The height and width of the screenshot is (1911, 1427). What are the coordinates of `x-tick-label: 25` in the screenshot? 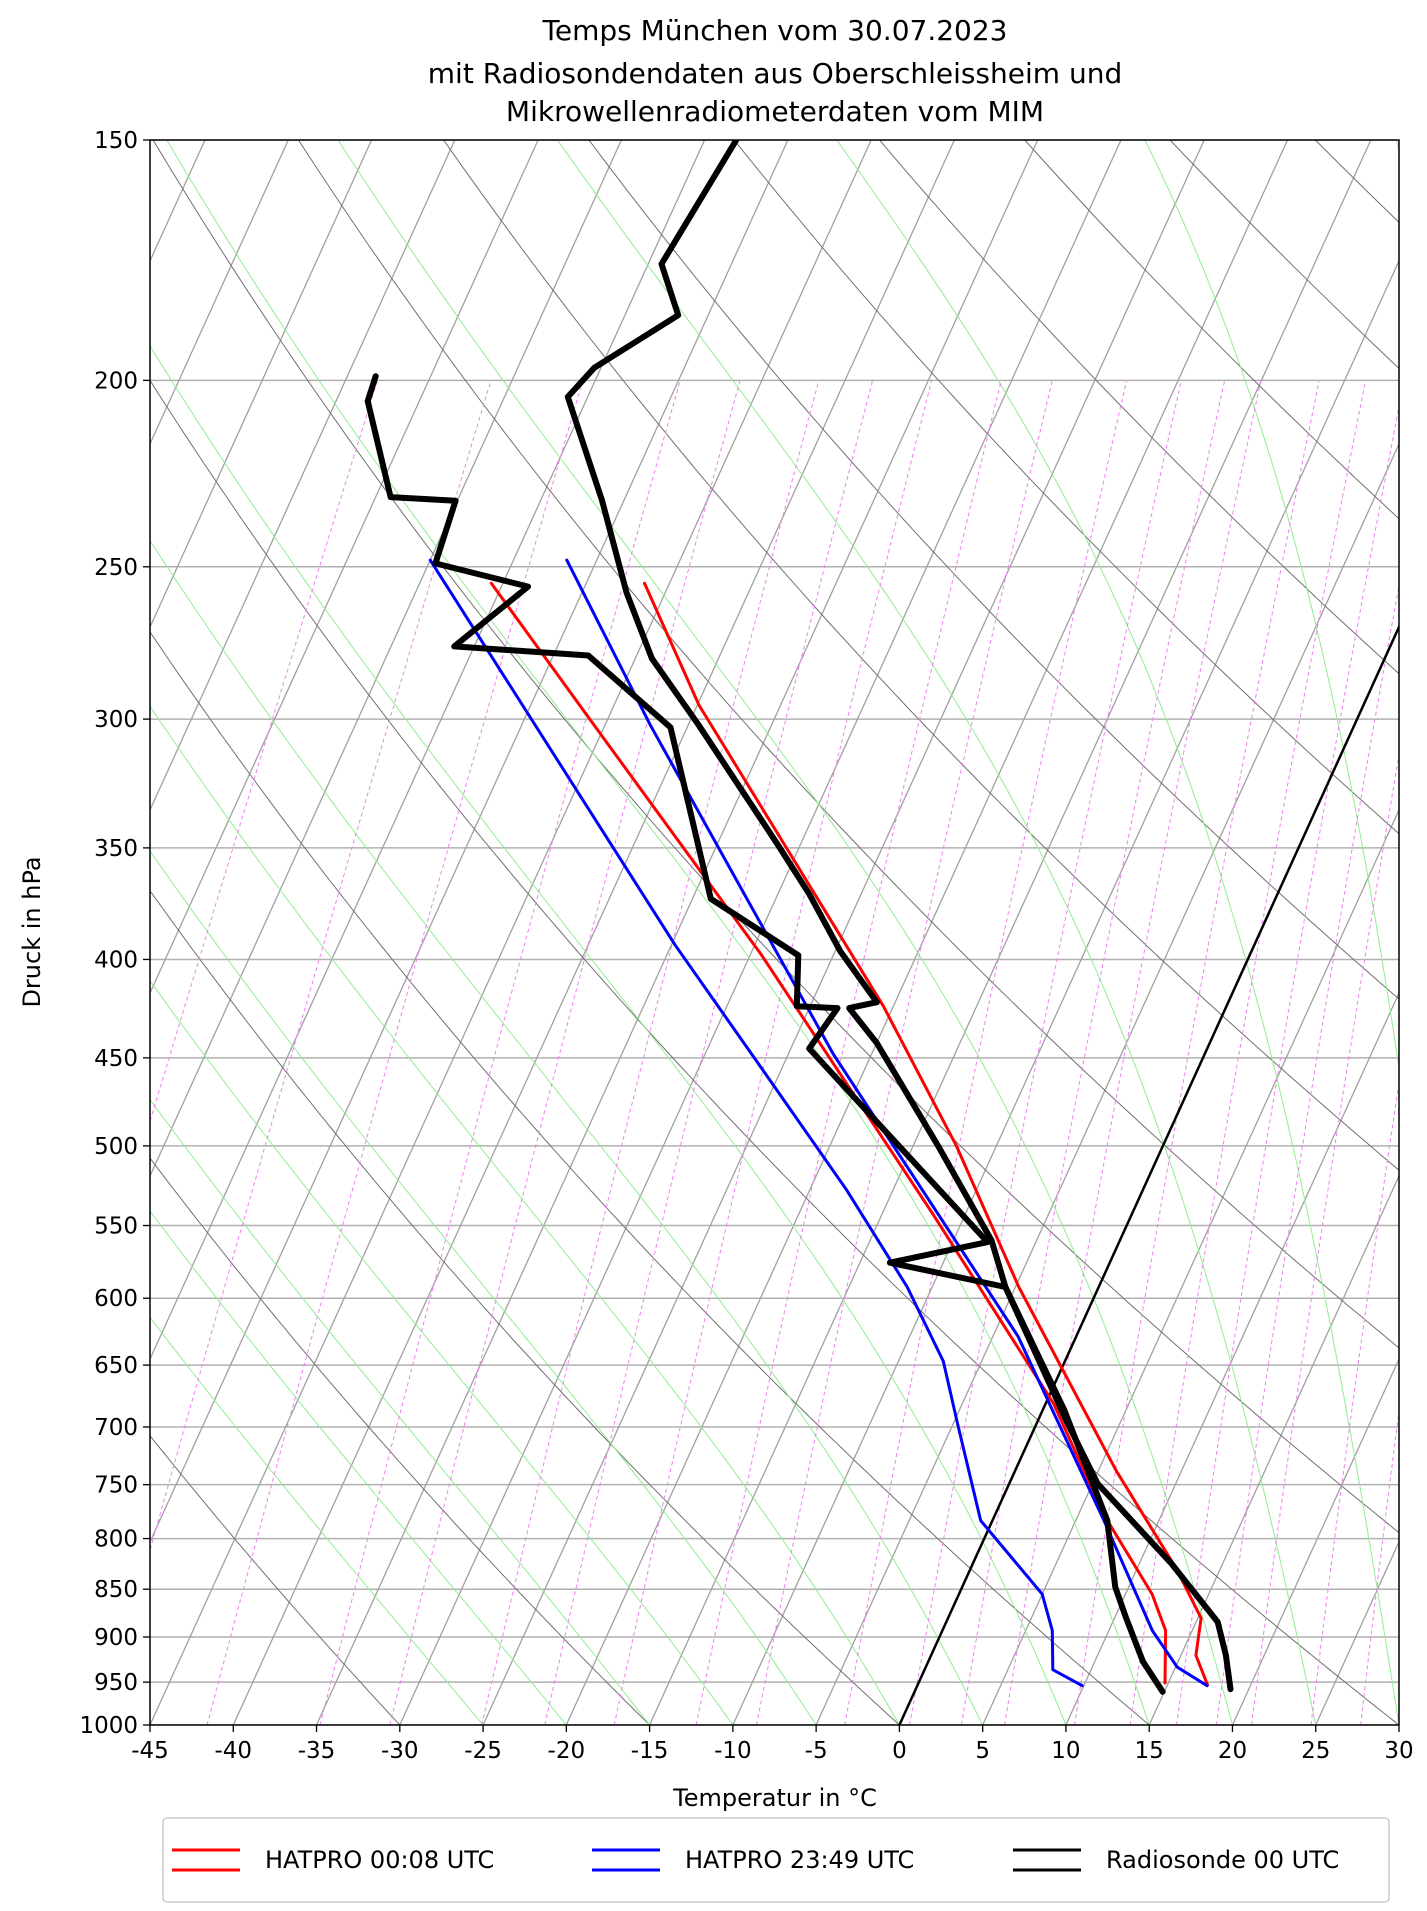 It's located at (1315, 1751).